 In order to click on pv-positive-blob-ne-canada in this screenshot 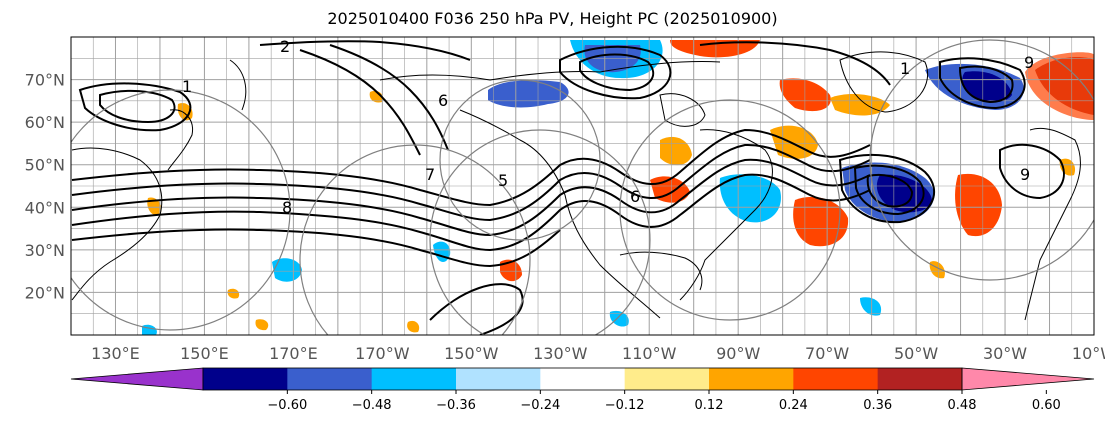, I will do `click(805, 95)`.